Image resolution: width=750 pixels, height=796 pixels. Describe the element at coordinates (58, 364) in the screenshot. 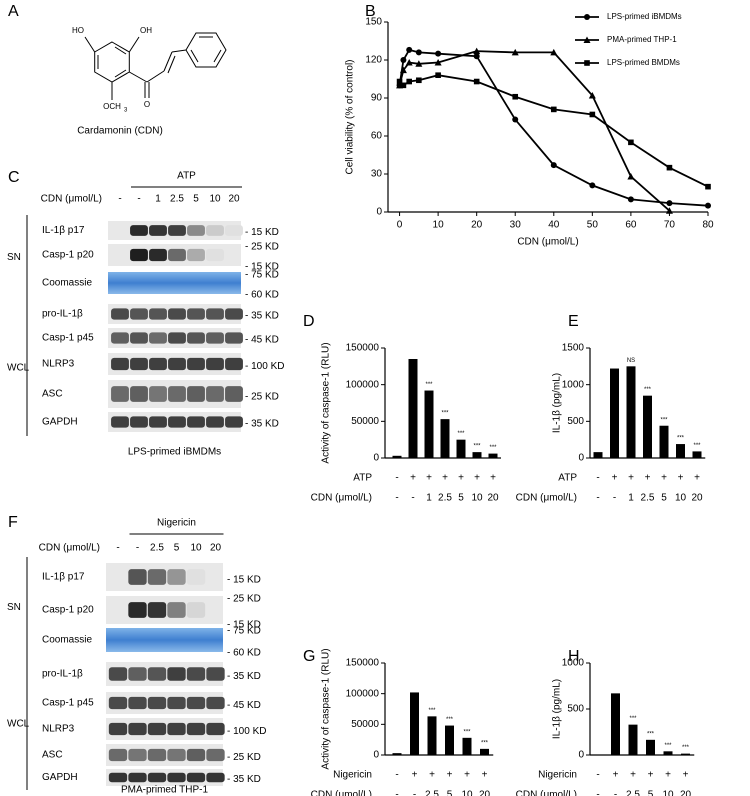

I see `row-label: NLRP3` at that location.